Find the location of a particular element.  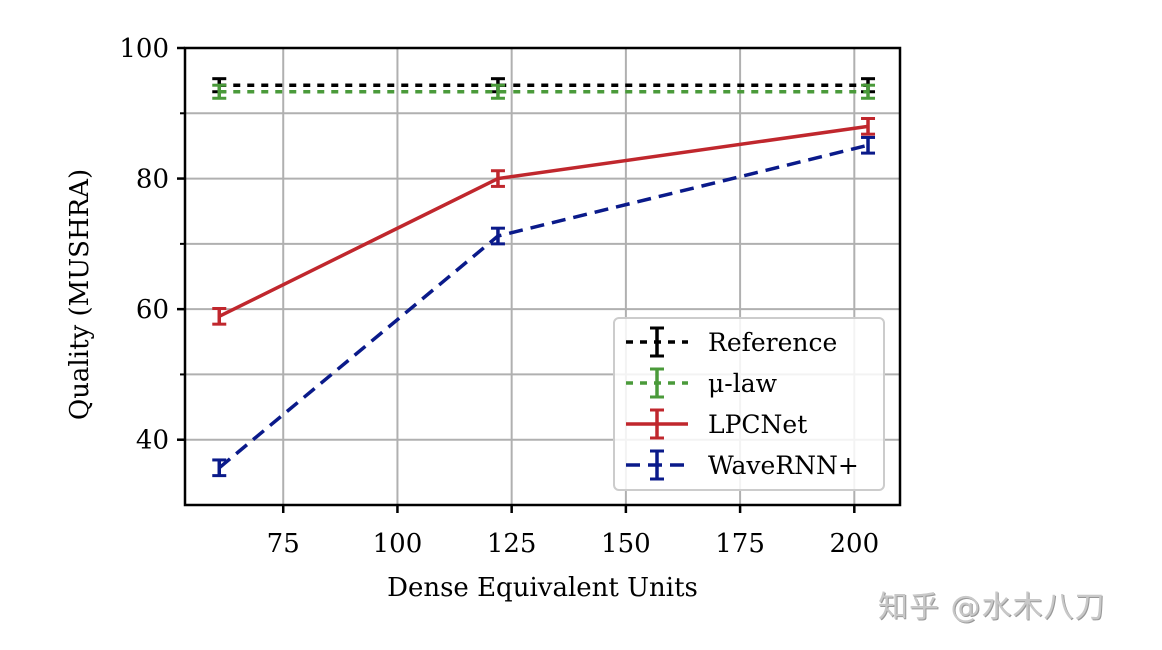

x-tick-label: 75 is located at coordinates (283, 544).